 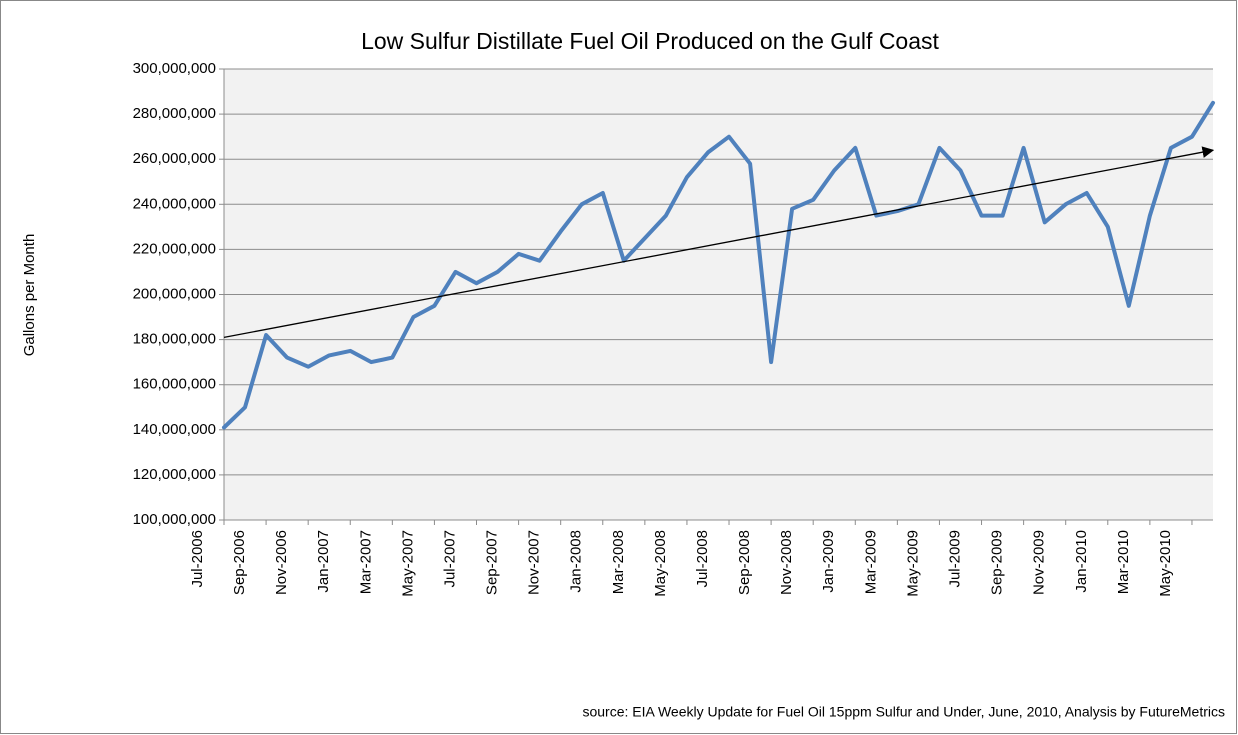 What do you see at coordinates (174, 68) in the screenshot?
I see `y-tick-label: 300,000,000` at bounding box center [174, 68].